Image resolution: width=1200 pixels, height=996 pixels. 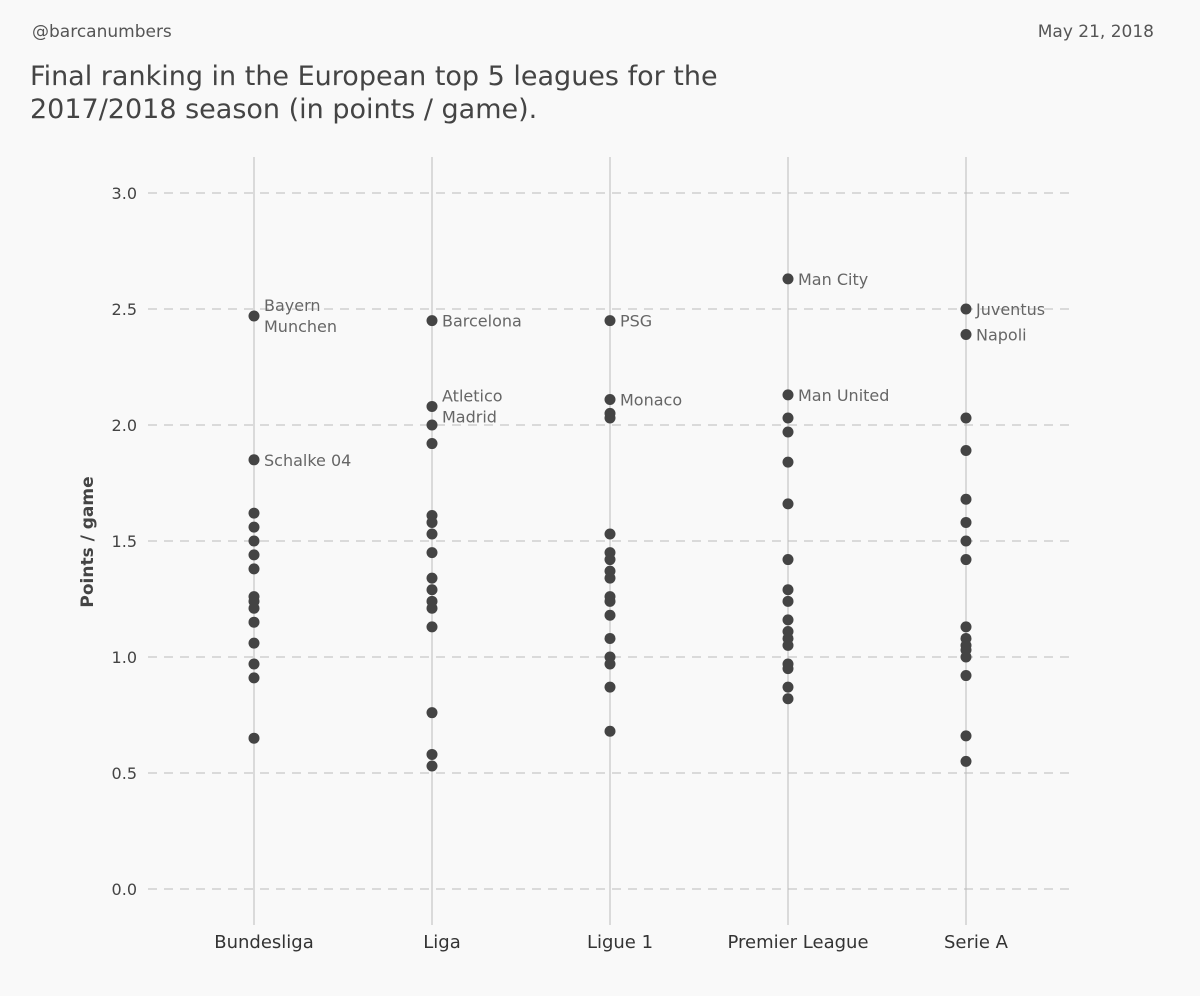 I want to click on team-label: Man United, so click(x=843, y=395).